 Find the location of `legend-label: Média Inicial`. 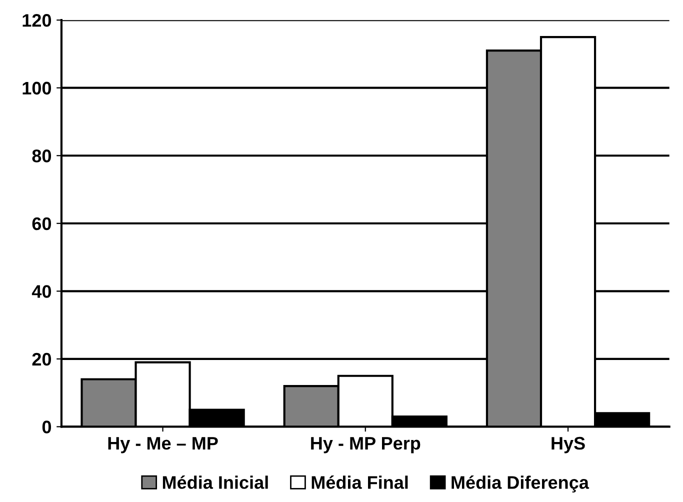

legend-label: Média Inicial is located at coordinates (215, 482).